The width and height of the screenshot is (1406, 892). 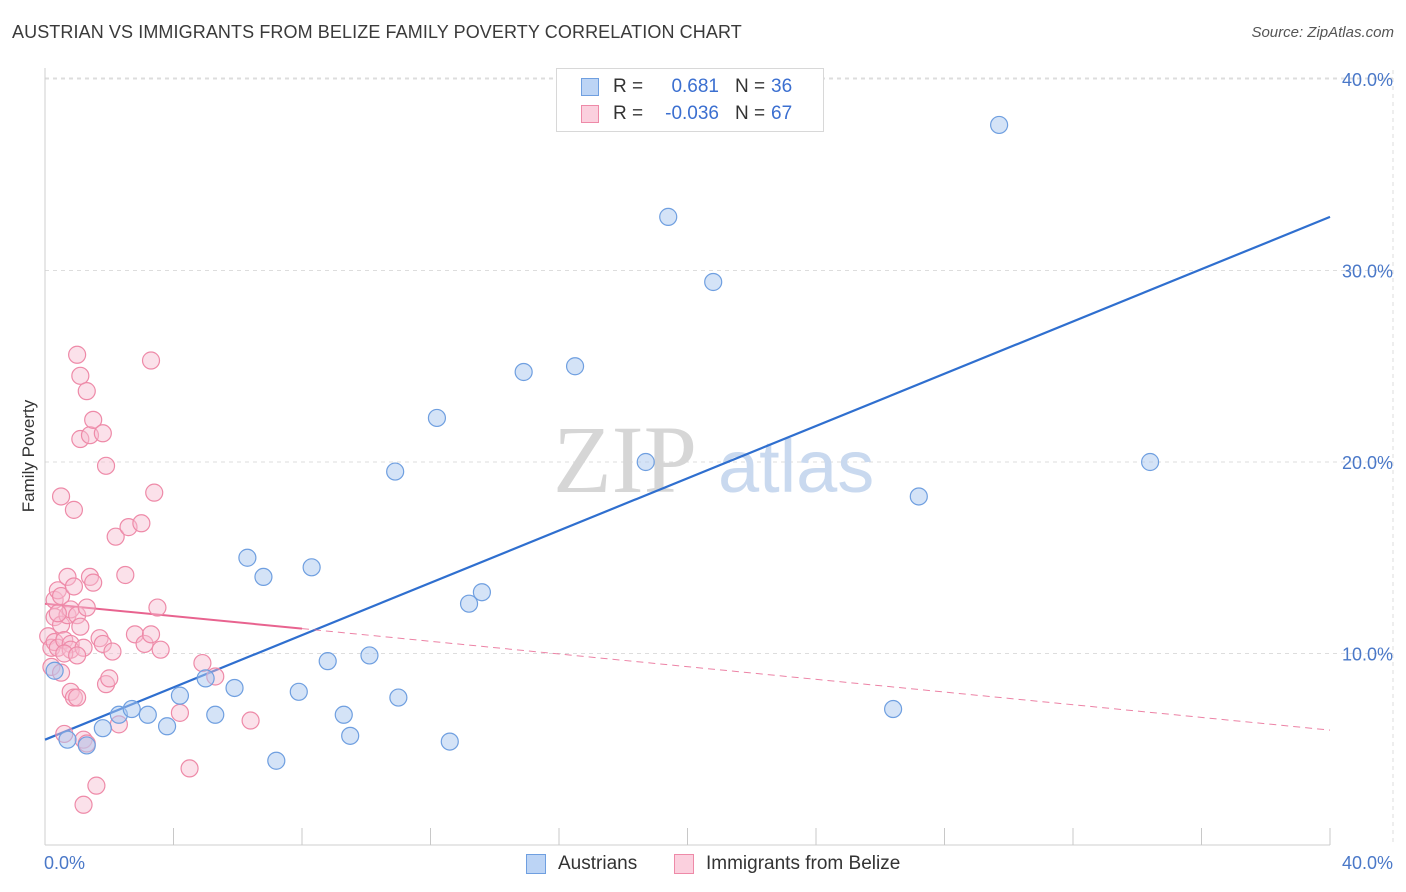 I want to click on legend-n-value: 36, so click(x=782, y=86).